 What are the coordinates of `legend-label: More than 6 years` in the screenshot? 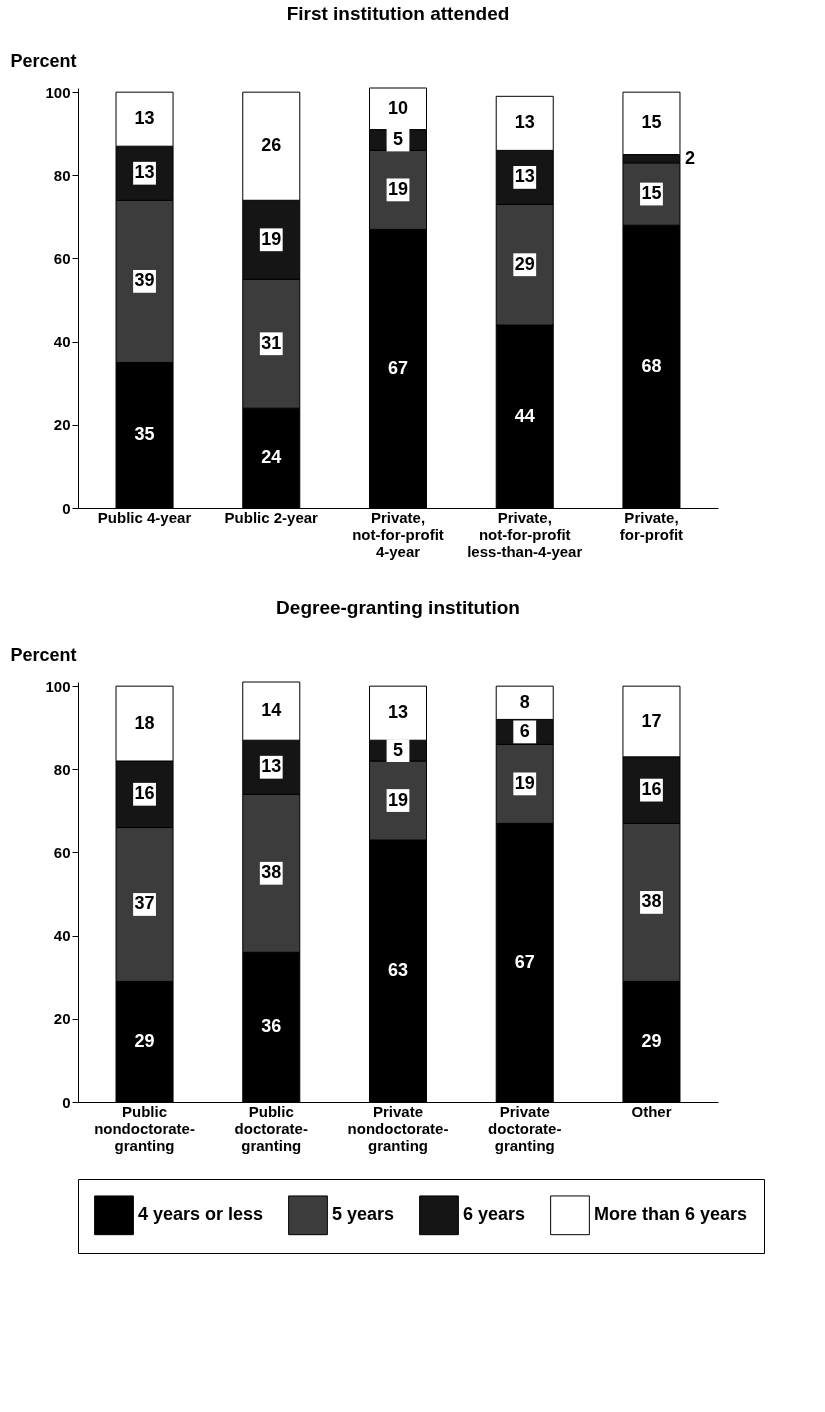 It's located at (671, 1214).